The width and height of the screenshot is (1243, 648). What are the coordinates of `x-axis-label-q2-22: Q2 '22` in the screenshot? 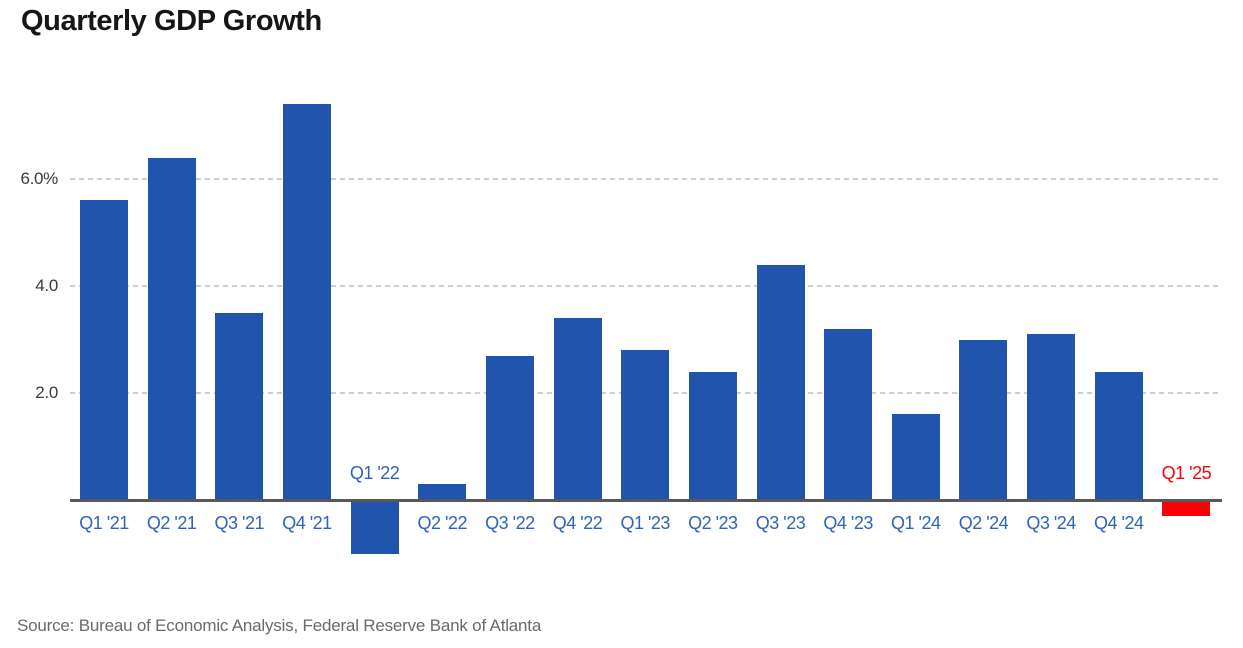 It's located at (442, 523).